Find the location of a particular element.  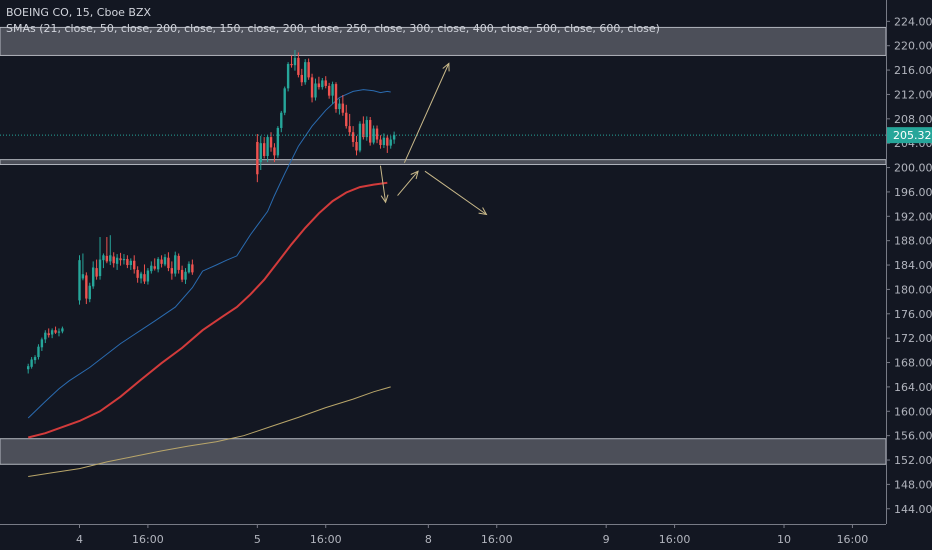

sma-long-line is located at coordinates (209, 431).